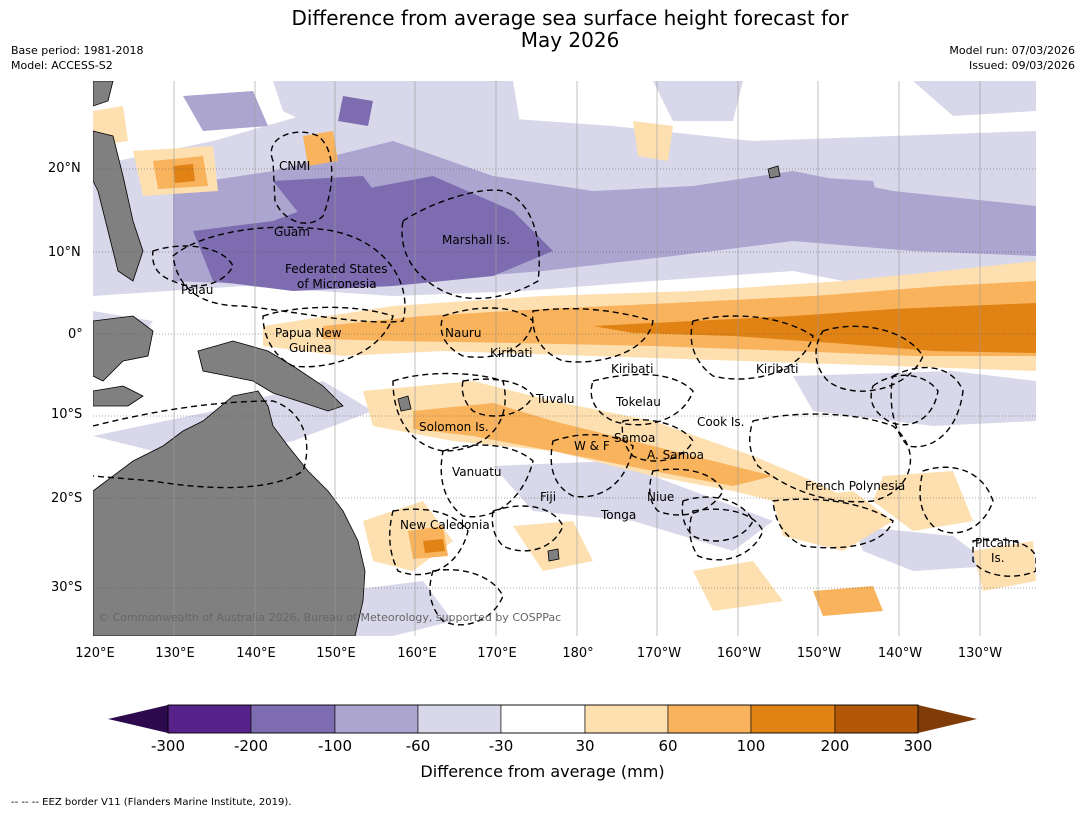 The width and height of the screenshot is (1085, 816). What do you see at coordinates (95, 653) in the screenshot?
I see `lon-label-120e: 120°E` at bounding box center [95, 653].